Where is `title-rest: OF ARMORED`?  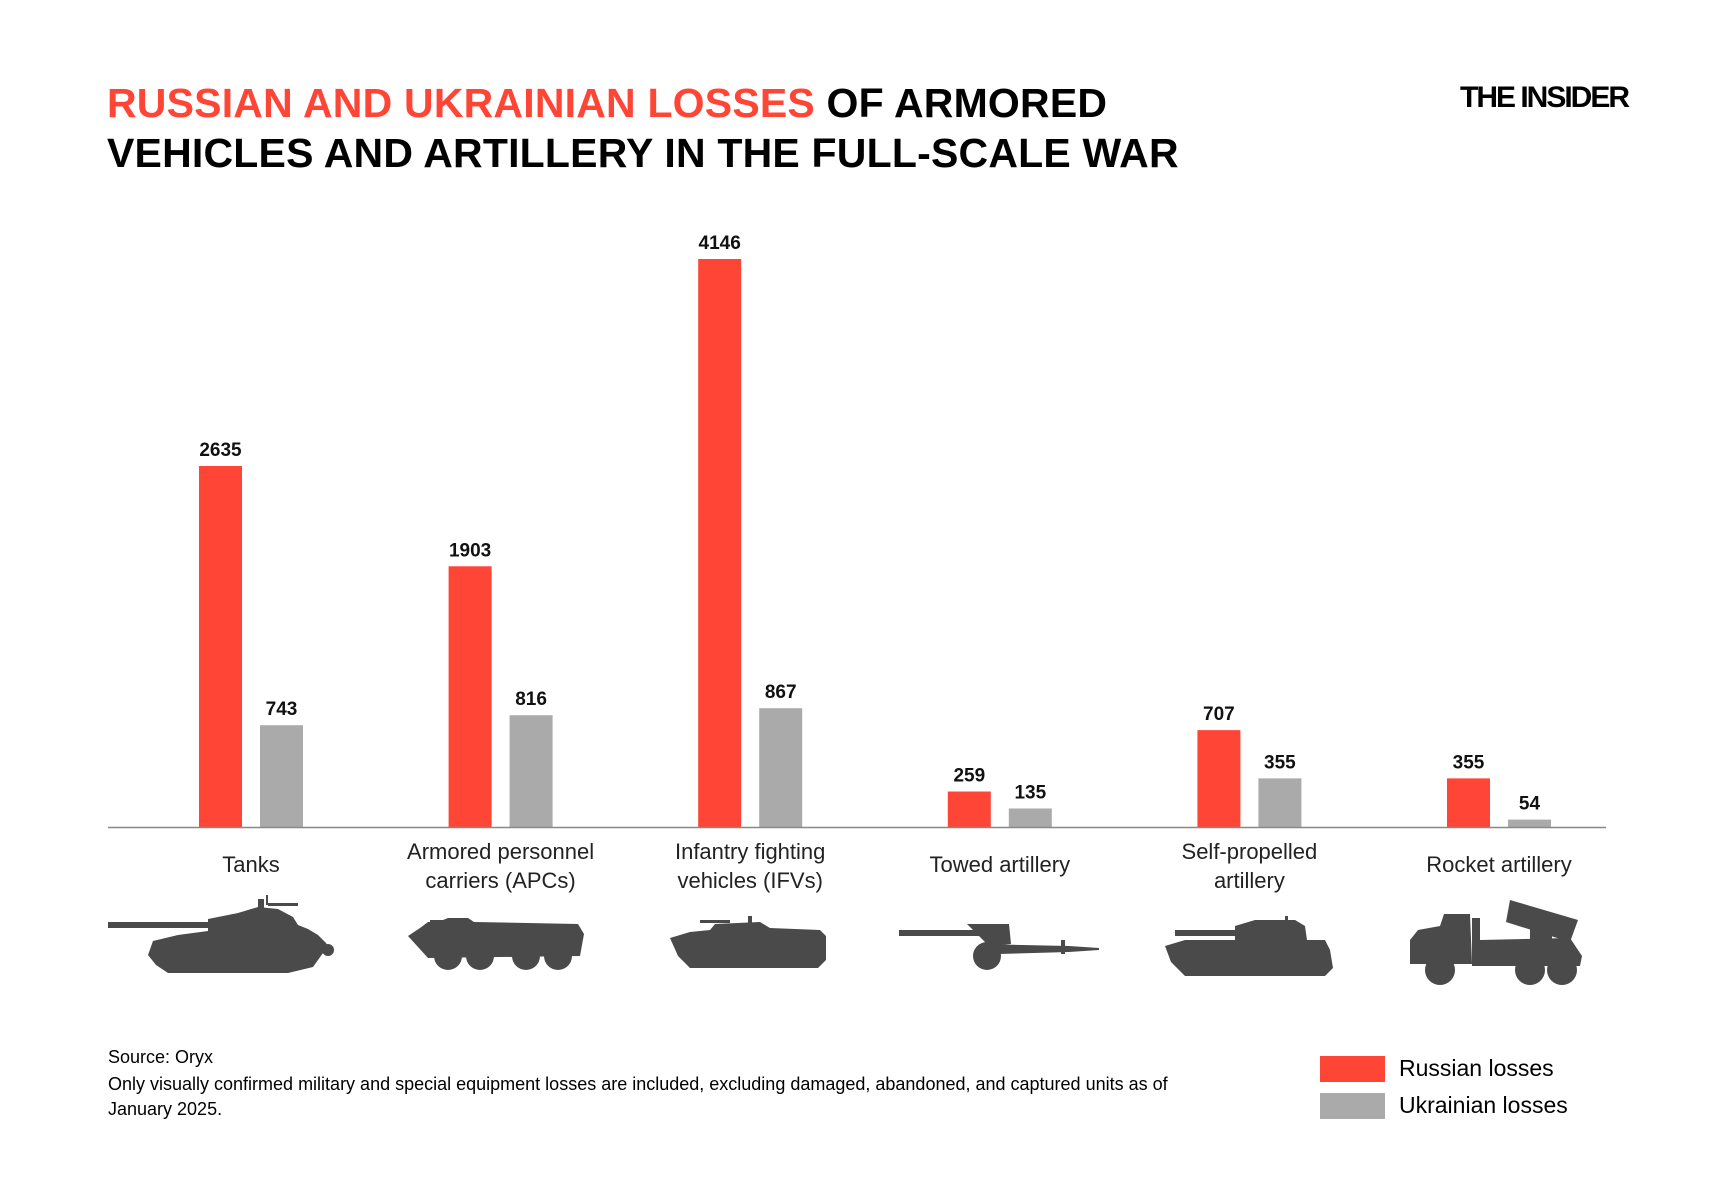 title-rest: OF ARMORED is located at coordinates (961, 103).